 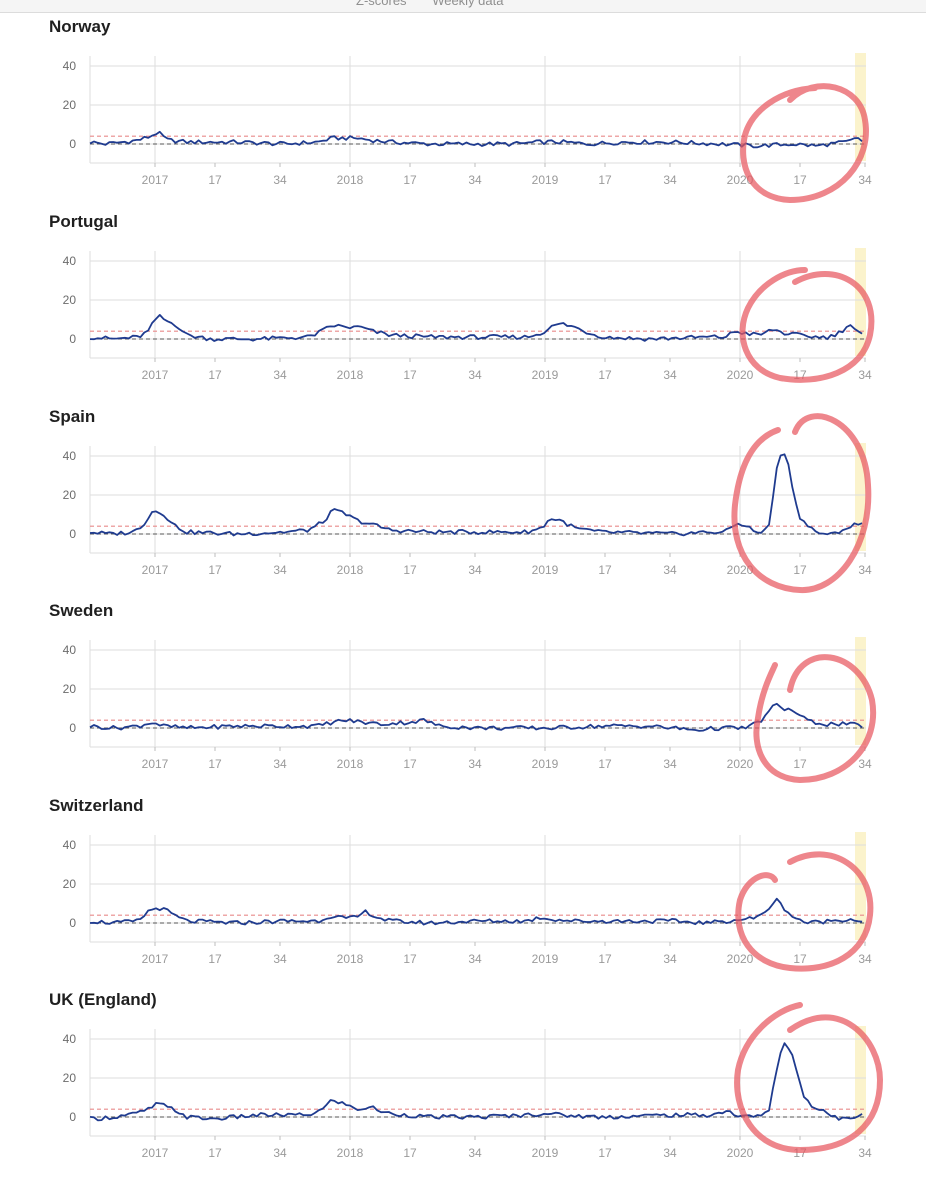 I want to click on country-title: Portugal, so click(x=83, y=221).